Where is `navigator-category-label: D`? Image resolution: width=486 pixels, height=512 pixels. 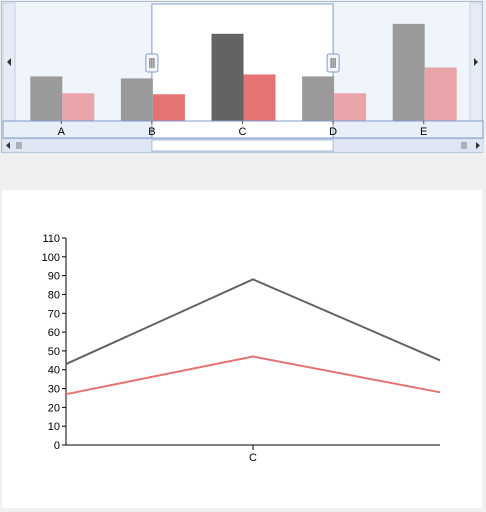 navigator-category-label: D is located at coordinates (333, 132).